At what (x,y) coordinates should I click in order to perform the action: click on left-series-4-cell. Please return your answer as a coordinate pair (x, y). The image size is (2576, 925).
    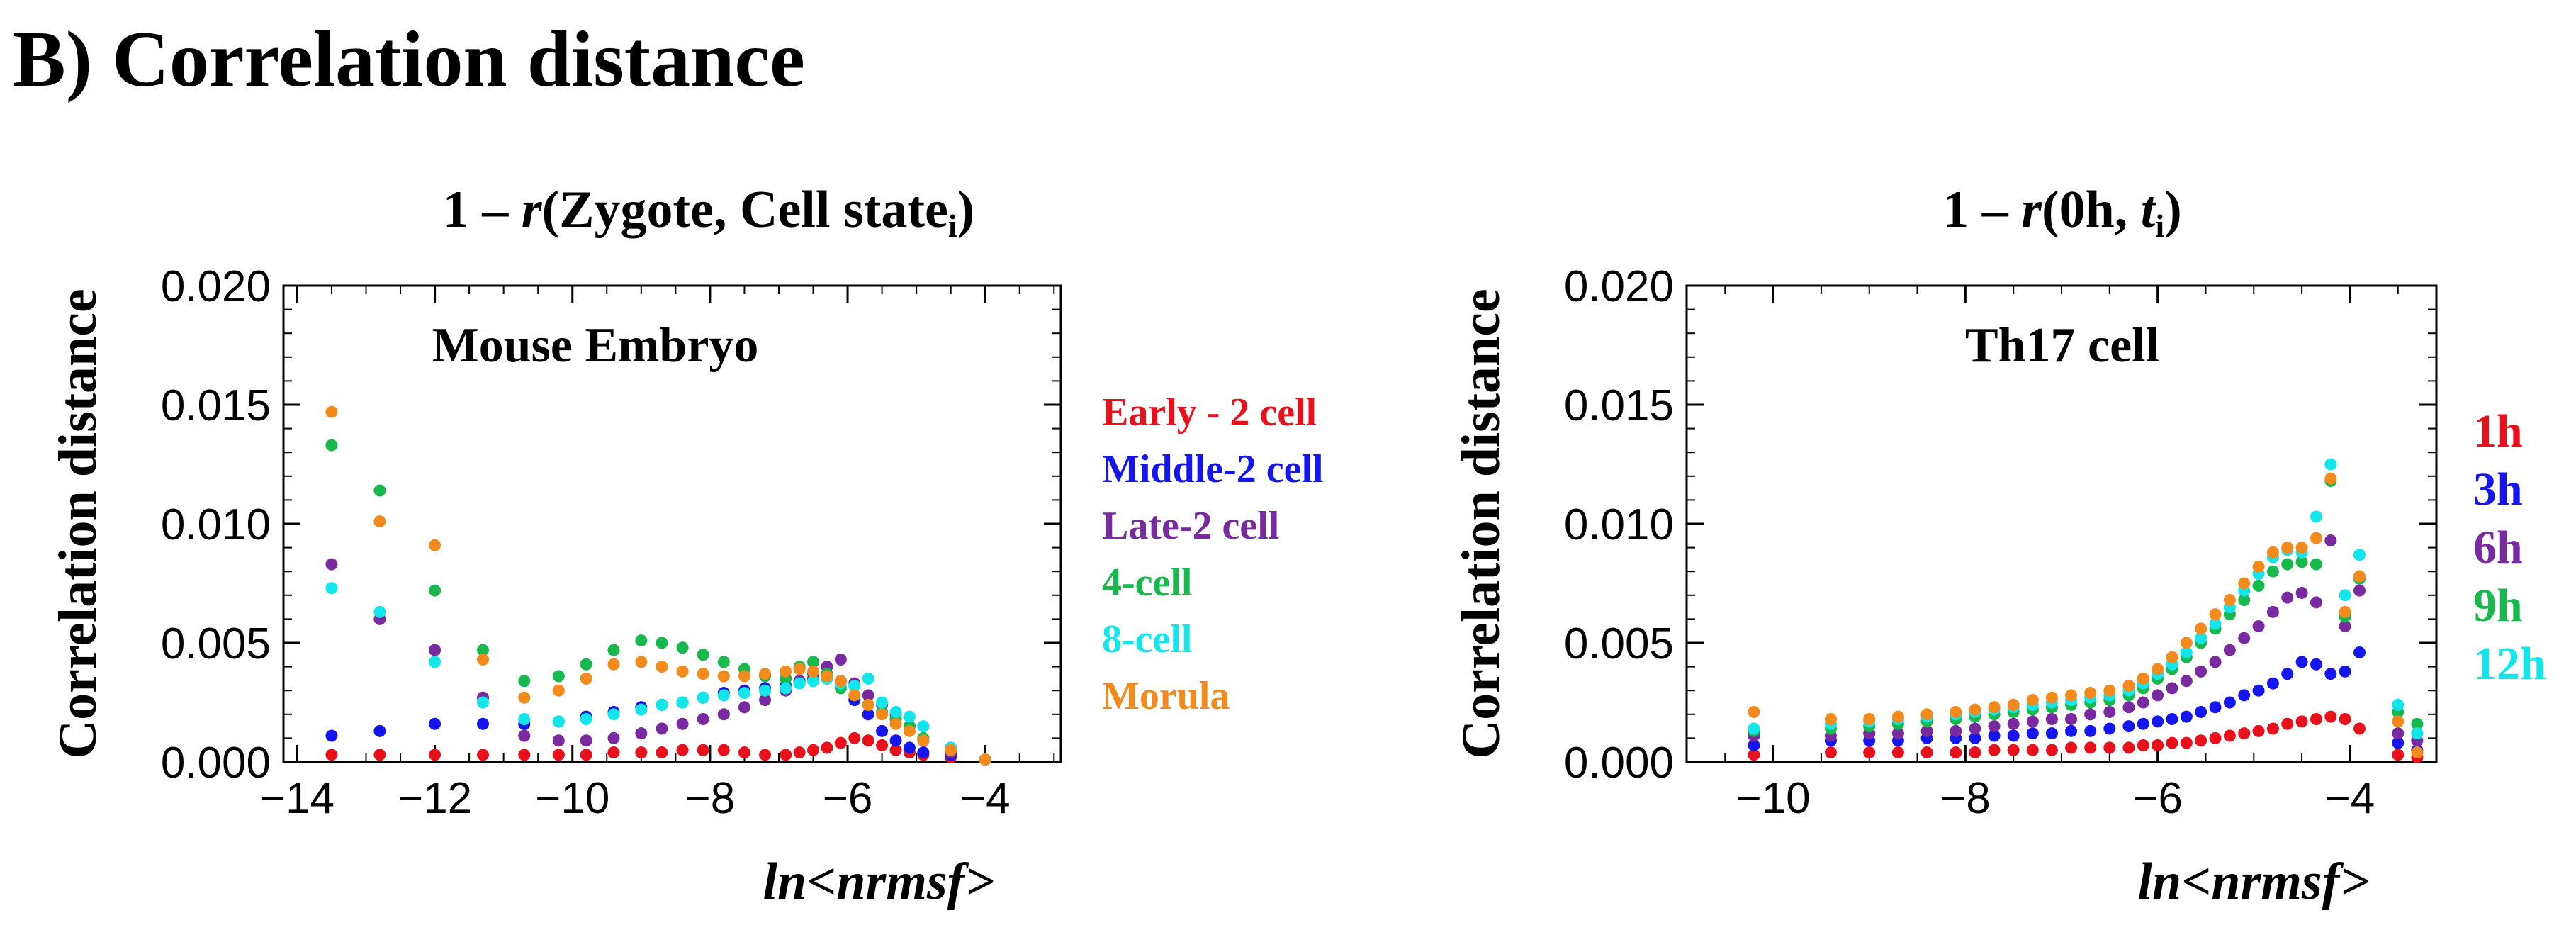
    Looking at the image, I should click on (658, 602).